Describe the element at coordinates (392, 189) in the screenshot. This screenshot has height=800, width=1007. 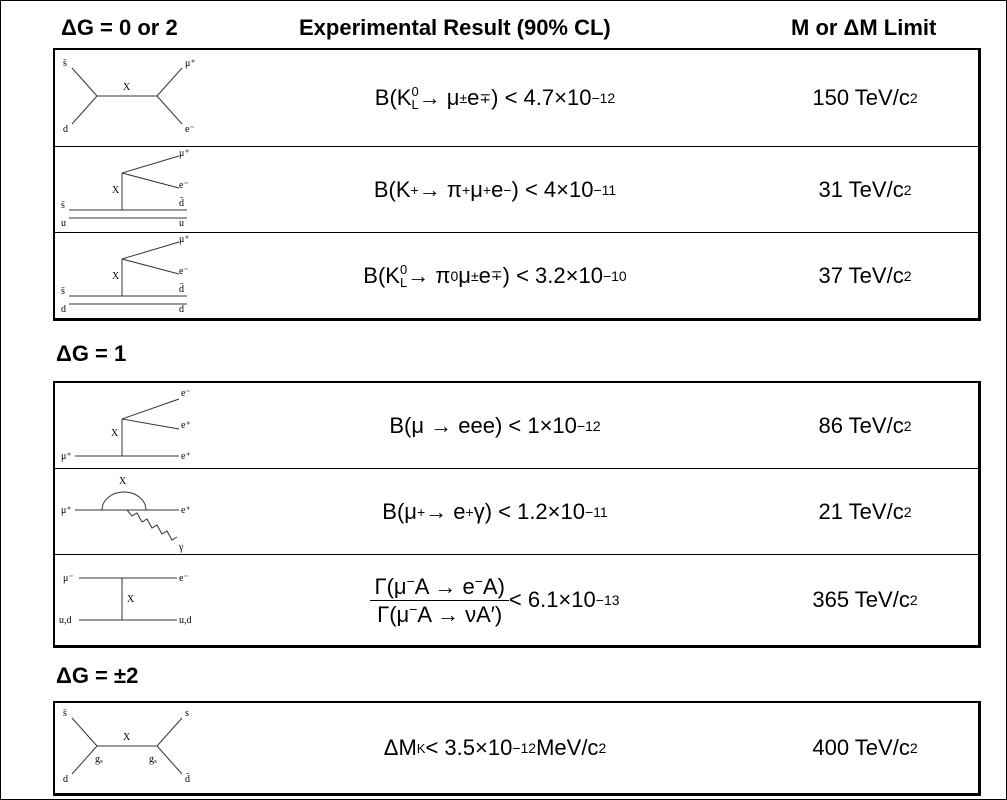
I see `formula-text: B(K` at that location.